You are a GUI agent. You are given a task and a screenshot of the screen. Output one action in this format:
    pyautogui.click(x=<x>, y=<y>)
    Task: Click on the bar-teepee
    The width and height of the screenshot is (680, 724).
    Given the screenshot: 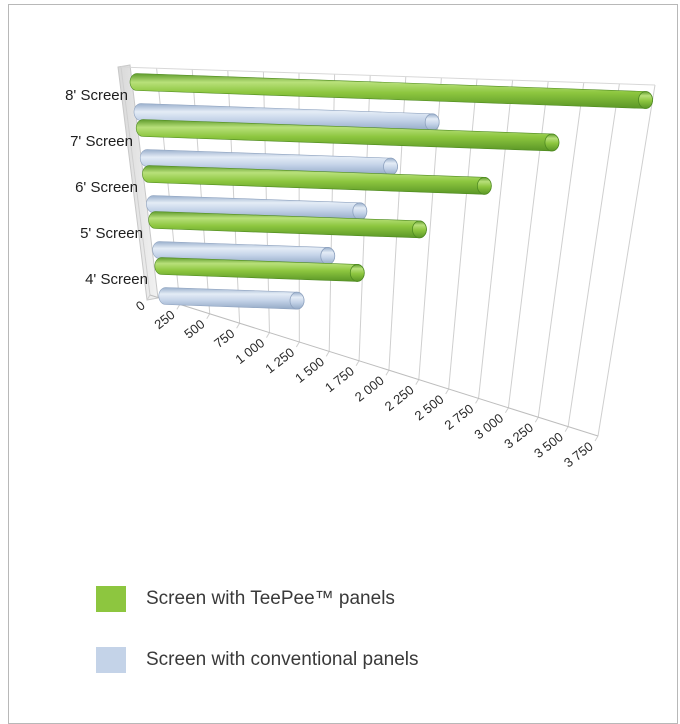 What is the action you would take?
    pyautogui.click(x=391, y=91)
    